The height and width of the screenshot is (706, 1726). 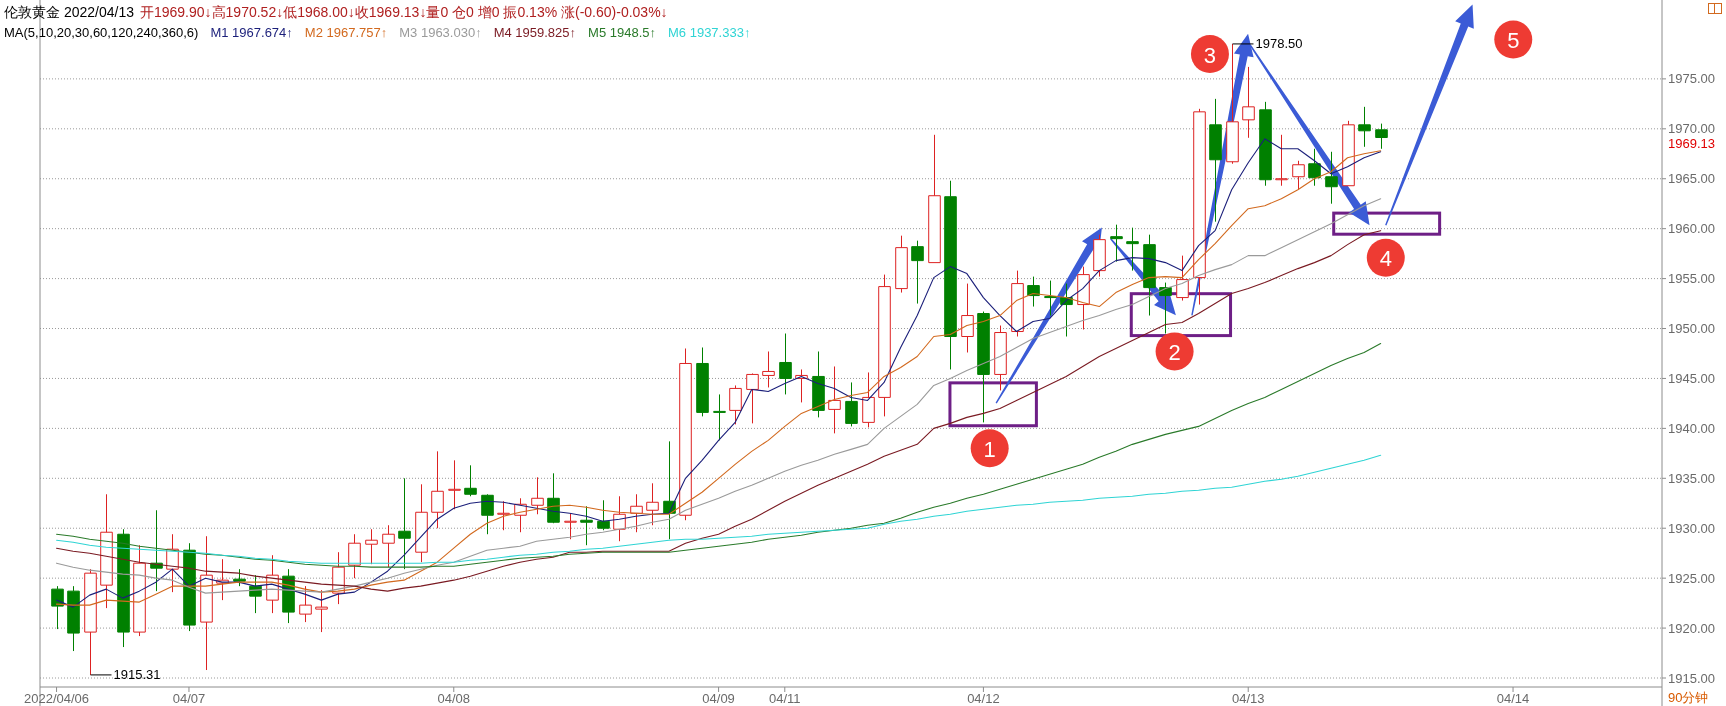 What do you see at coordinates (1513, 698) in the screenshot?
I see `x-tick-label: 04/14` at bounding box center [1513, 698].